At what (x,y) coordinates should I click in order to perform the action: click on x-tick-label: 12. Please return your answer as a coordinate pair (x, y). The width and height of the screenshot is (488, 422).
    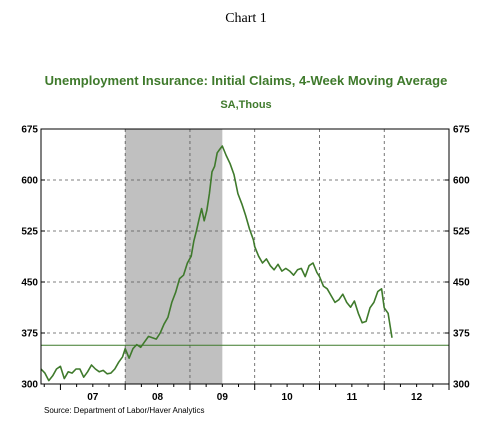
    Looking at the image, I should click on (417, 397).